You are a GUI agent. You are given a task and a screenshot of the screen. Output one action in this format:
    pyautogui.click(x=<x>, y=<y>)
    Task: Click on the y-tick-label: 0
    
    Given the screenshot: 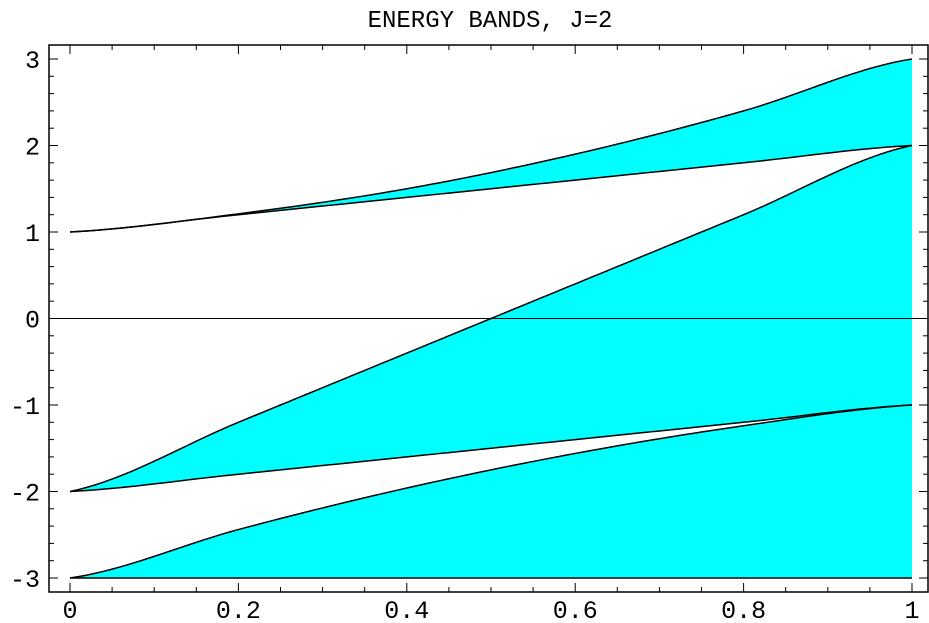 What is the action you would take?
    pyautogui.click(x=32, y=321)
    